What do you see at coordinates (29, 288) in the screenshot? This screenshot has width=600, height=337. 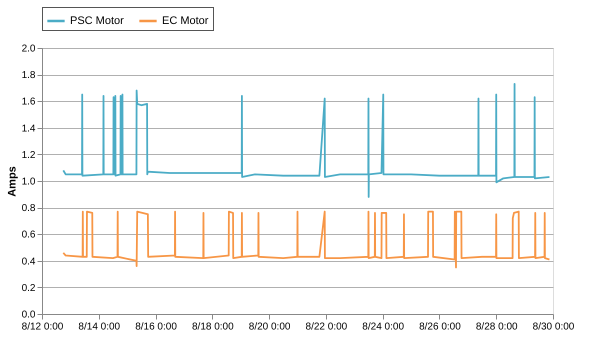 I see `y-tick-label: 0.2` at bounding box center [29, 288].